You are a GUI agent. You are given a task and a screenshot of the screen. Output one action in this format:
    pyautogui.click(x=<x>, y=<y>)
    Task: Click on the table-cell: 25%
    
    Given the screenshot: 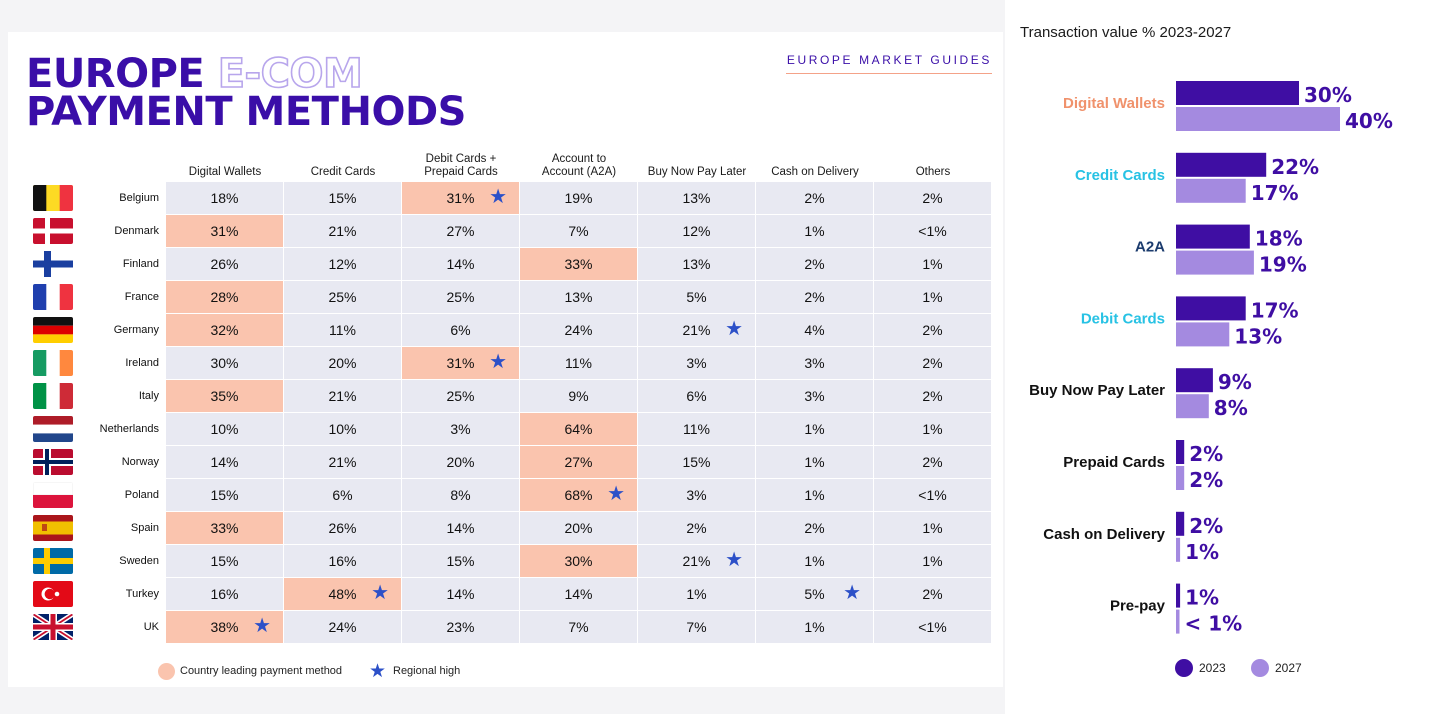 What is the action you would take?
    pyautogui.click(x=342, y=297)
    